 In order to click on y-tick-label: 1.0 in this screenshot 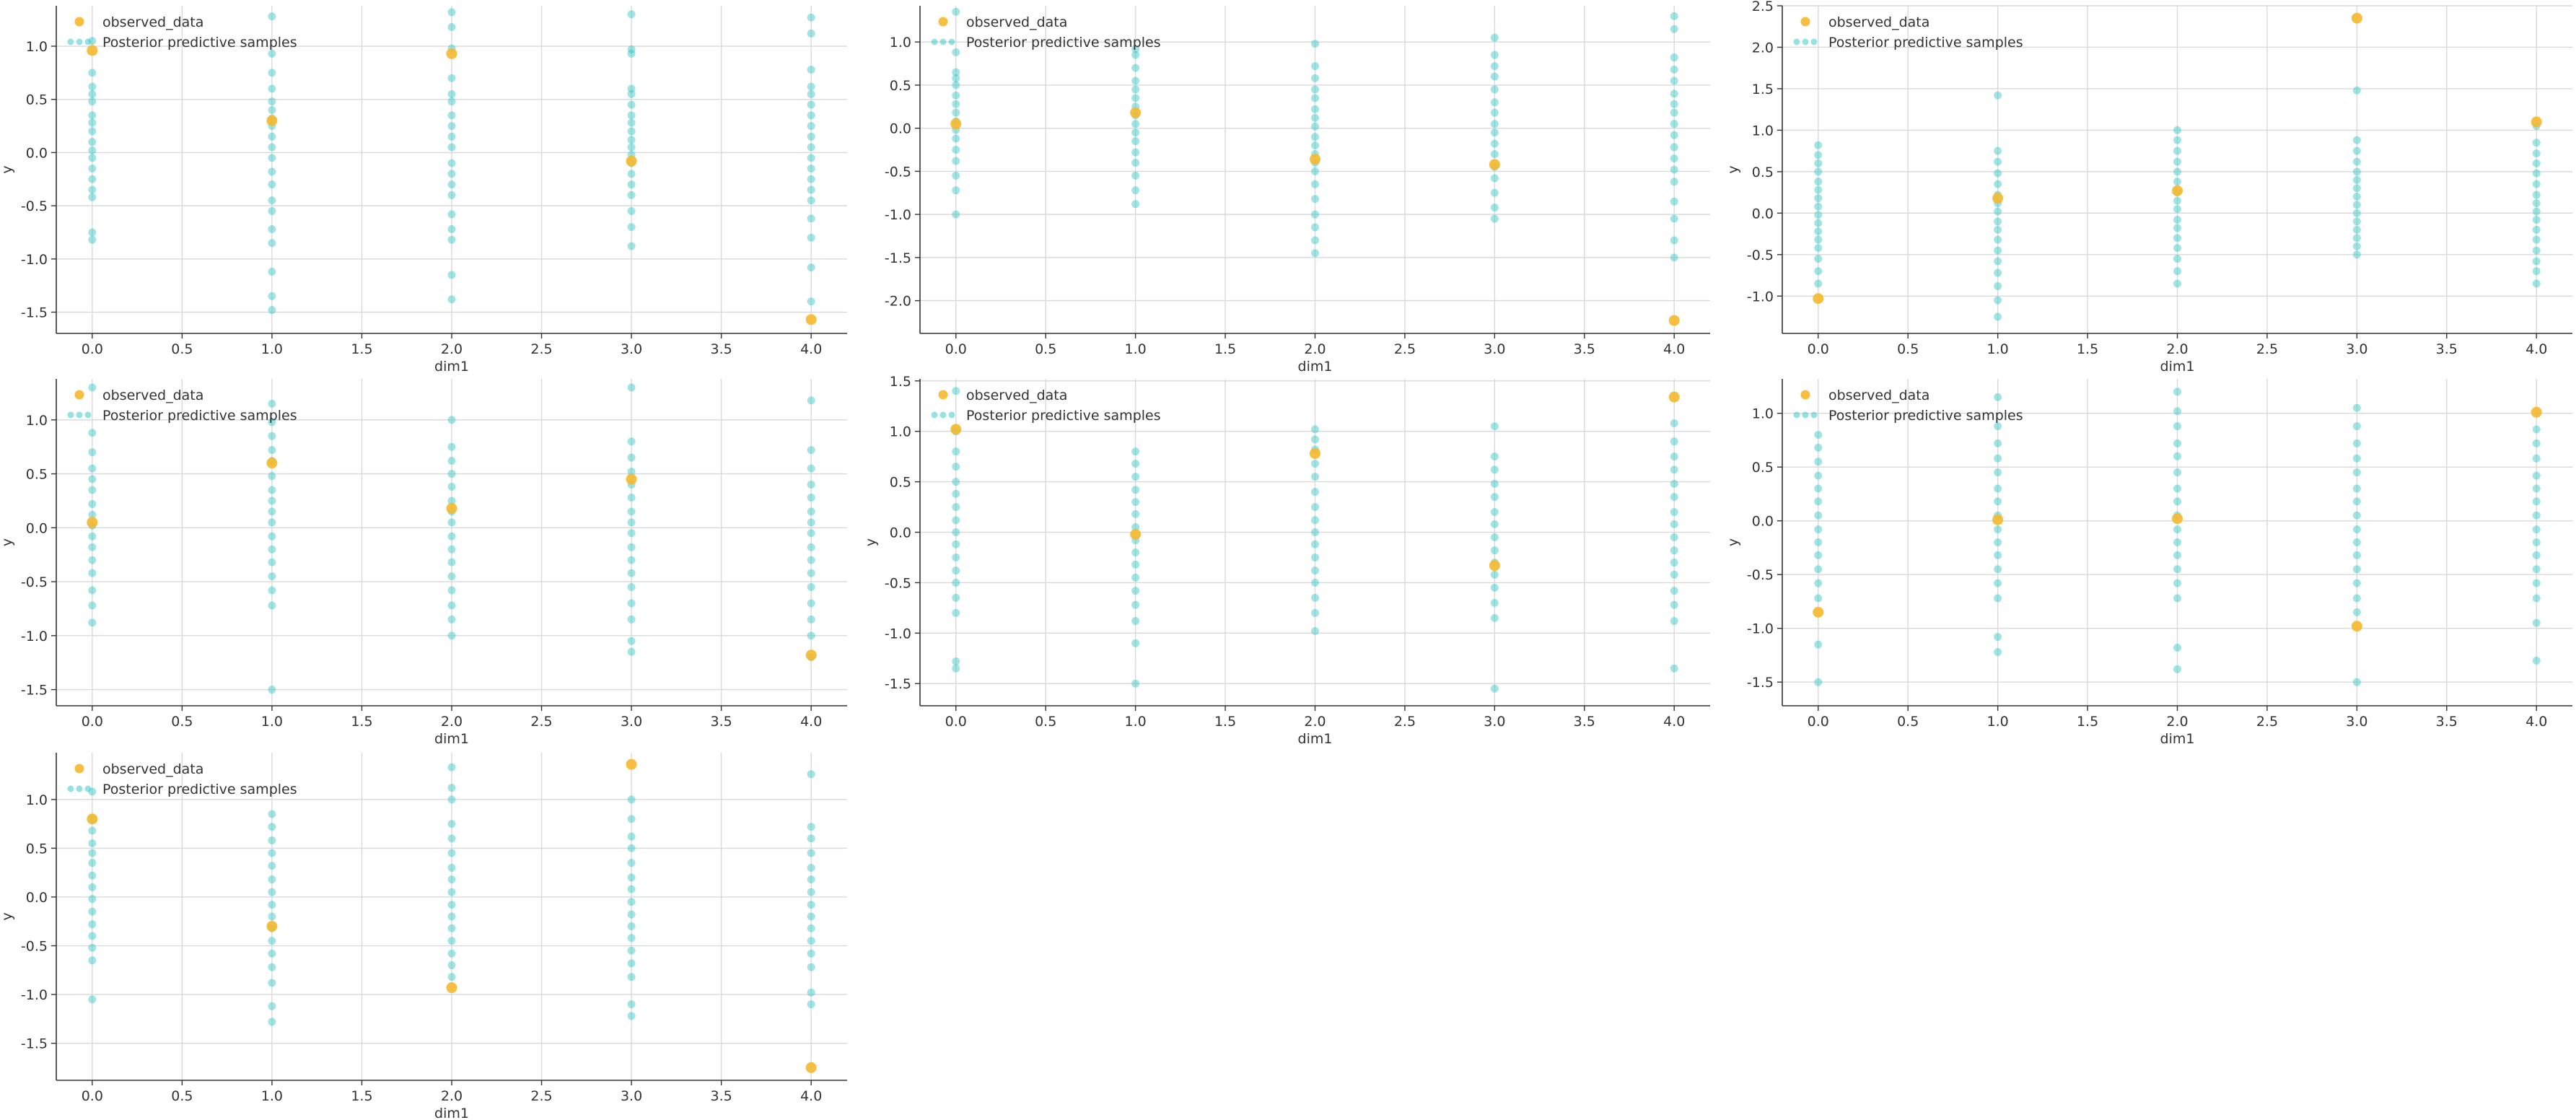, I will do `click(901, 432)`.